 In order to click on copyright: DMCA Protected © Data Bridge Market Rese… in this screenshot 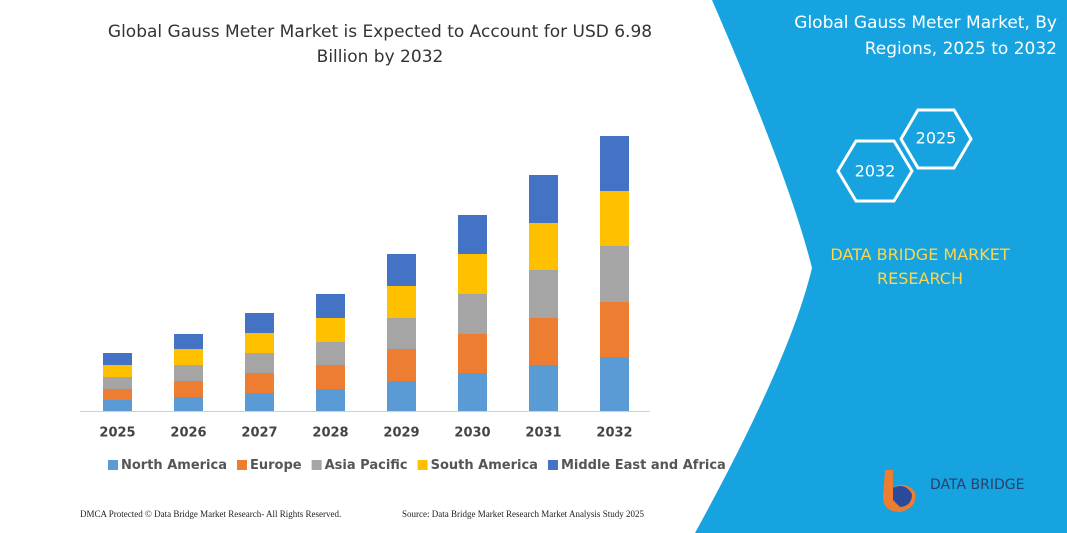, I will do `click(211, 514)`.